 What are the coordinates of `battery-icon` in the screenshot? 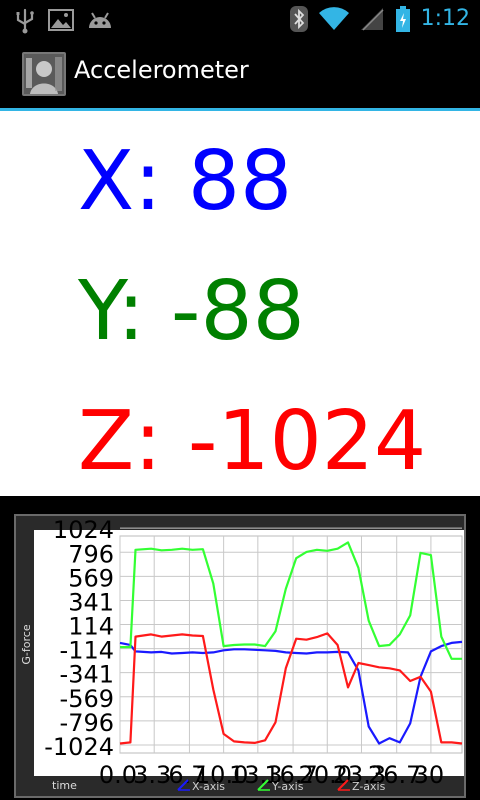 It's located at (402, 19).